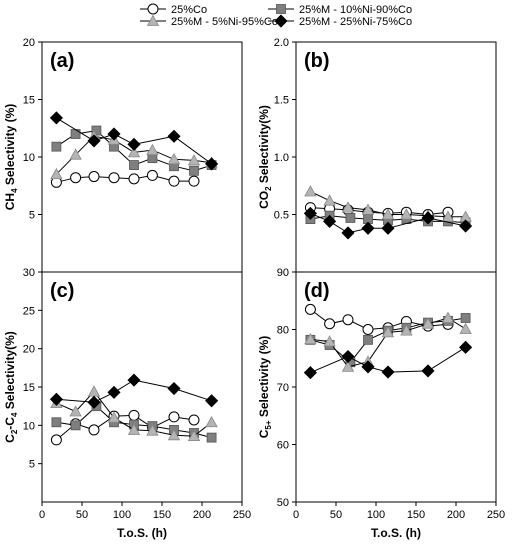 This screenshot has height=550, width=514. Describe the element at coordinates (29, 43) in the screenshot. I see `y-tick-label: 20` at that location.